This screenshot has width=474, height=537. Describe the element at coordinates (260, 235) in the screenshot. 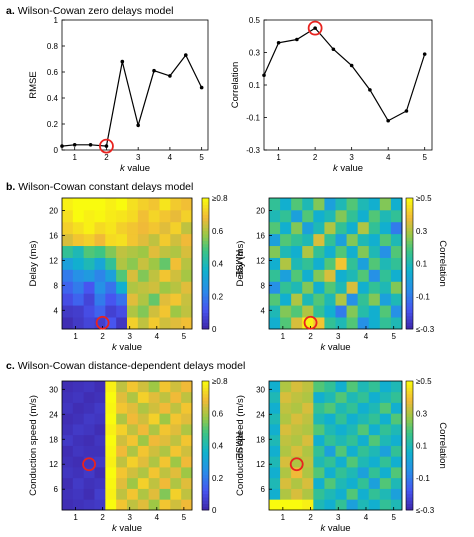

I see `y-tick-label: 16` at that location.